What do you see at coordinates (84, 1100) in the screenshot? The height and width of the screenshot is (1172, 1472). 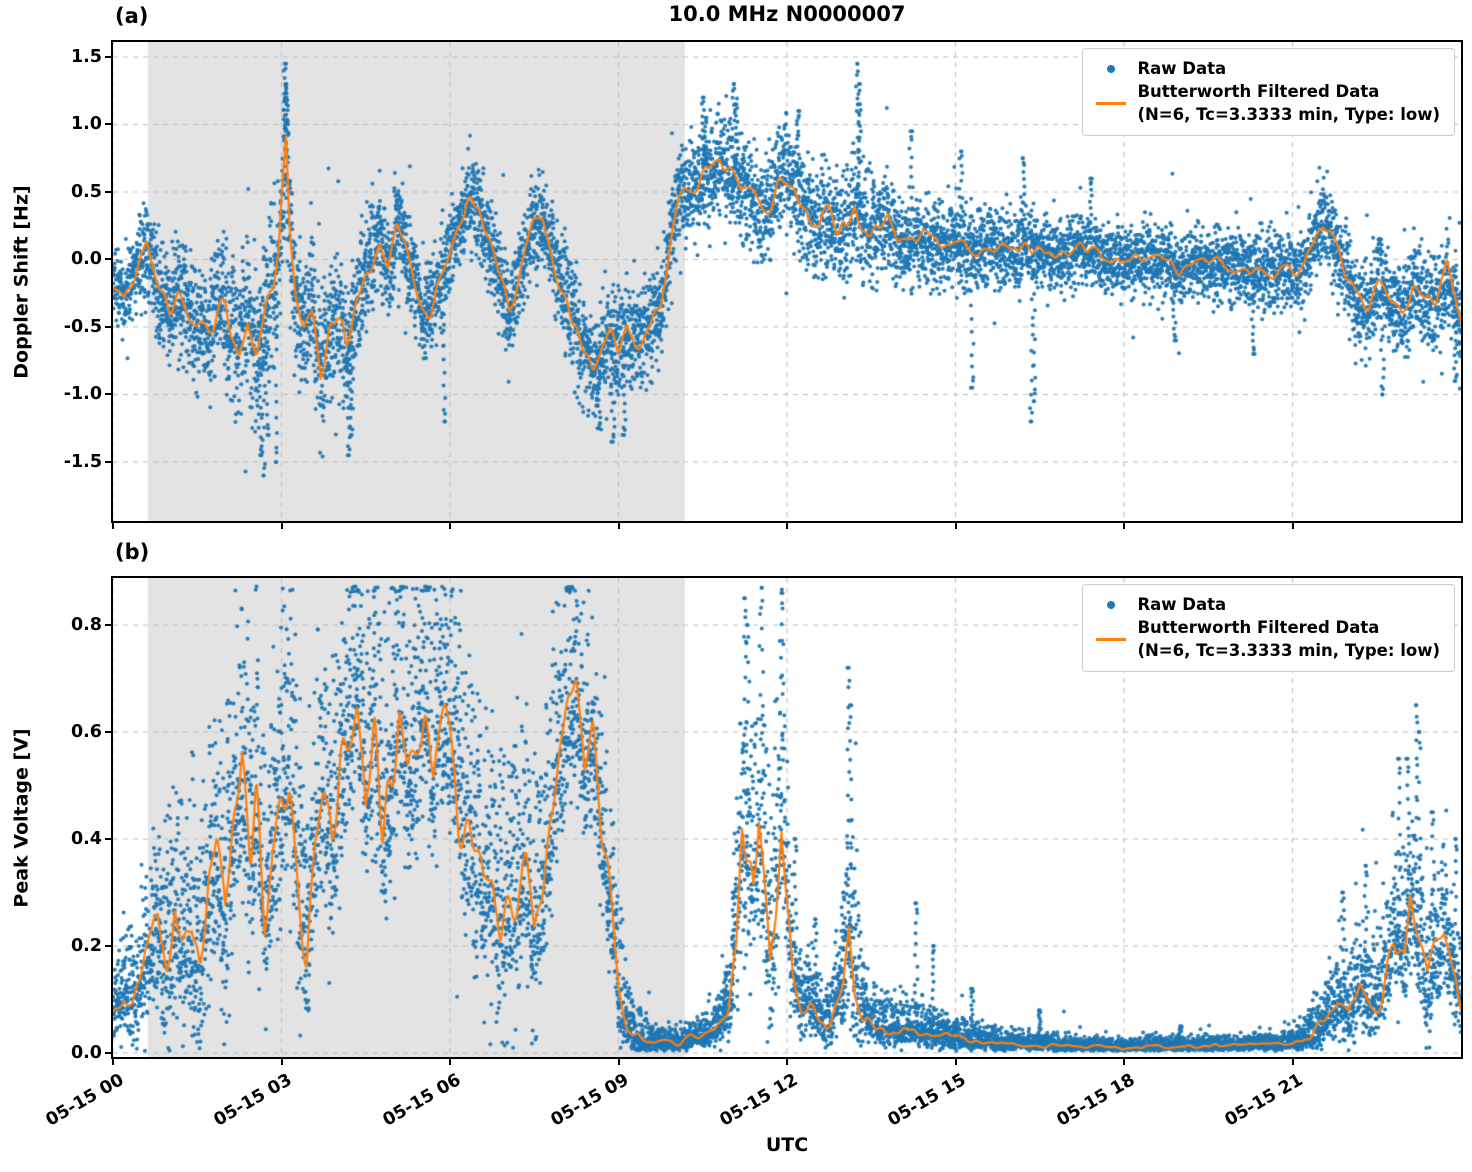 I see `x-tick-label: 05-15 00` at bounding box center [84, 1100].